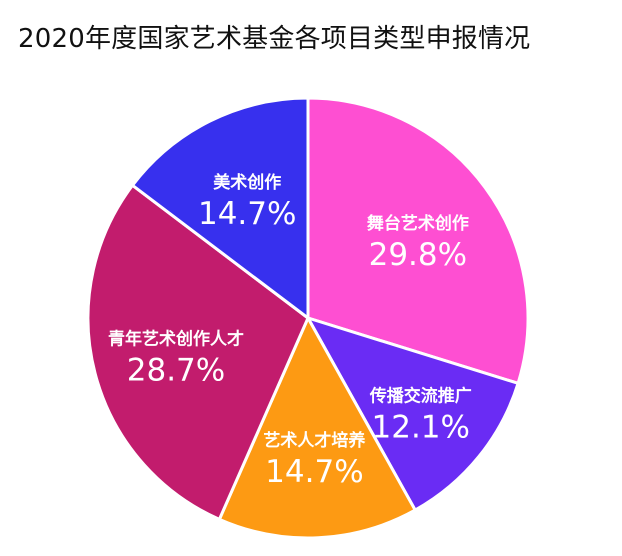  Describe the element at coordinates (176, 338) in the screenshot. I see `slice-label-4: 青年艺术创作人才` at that location.